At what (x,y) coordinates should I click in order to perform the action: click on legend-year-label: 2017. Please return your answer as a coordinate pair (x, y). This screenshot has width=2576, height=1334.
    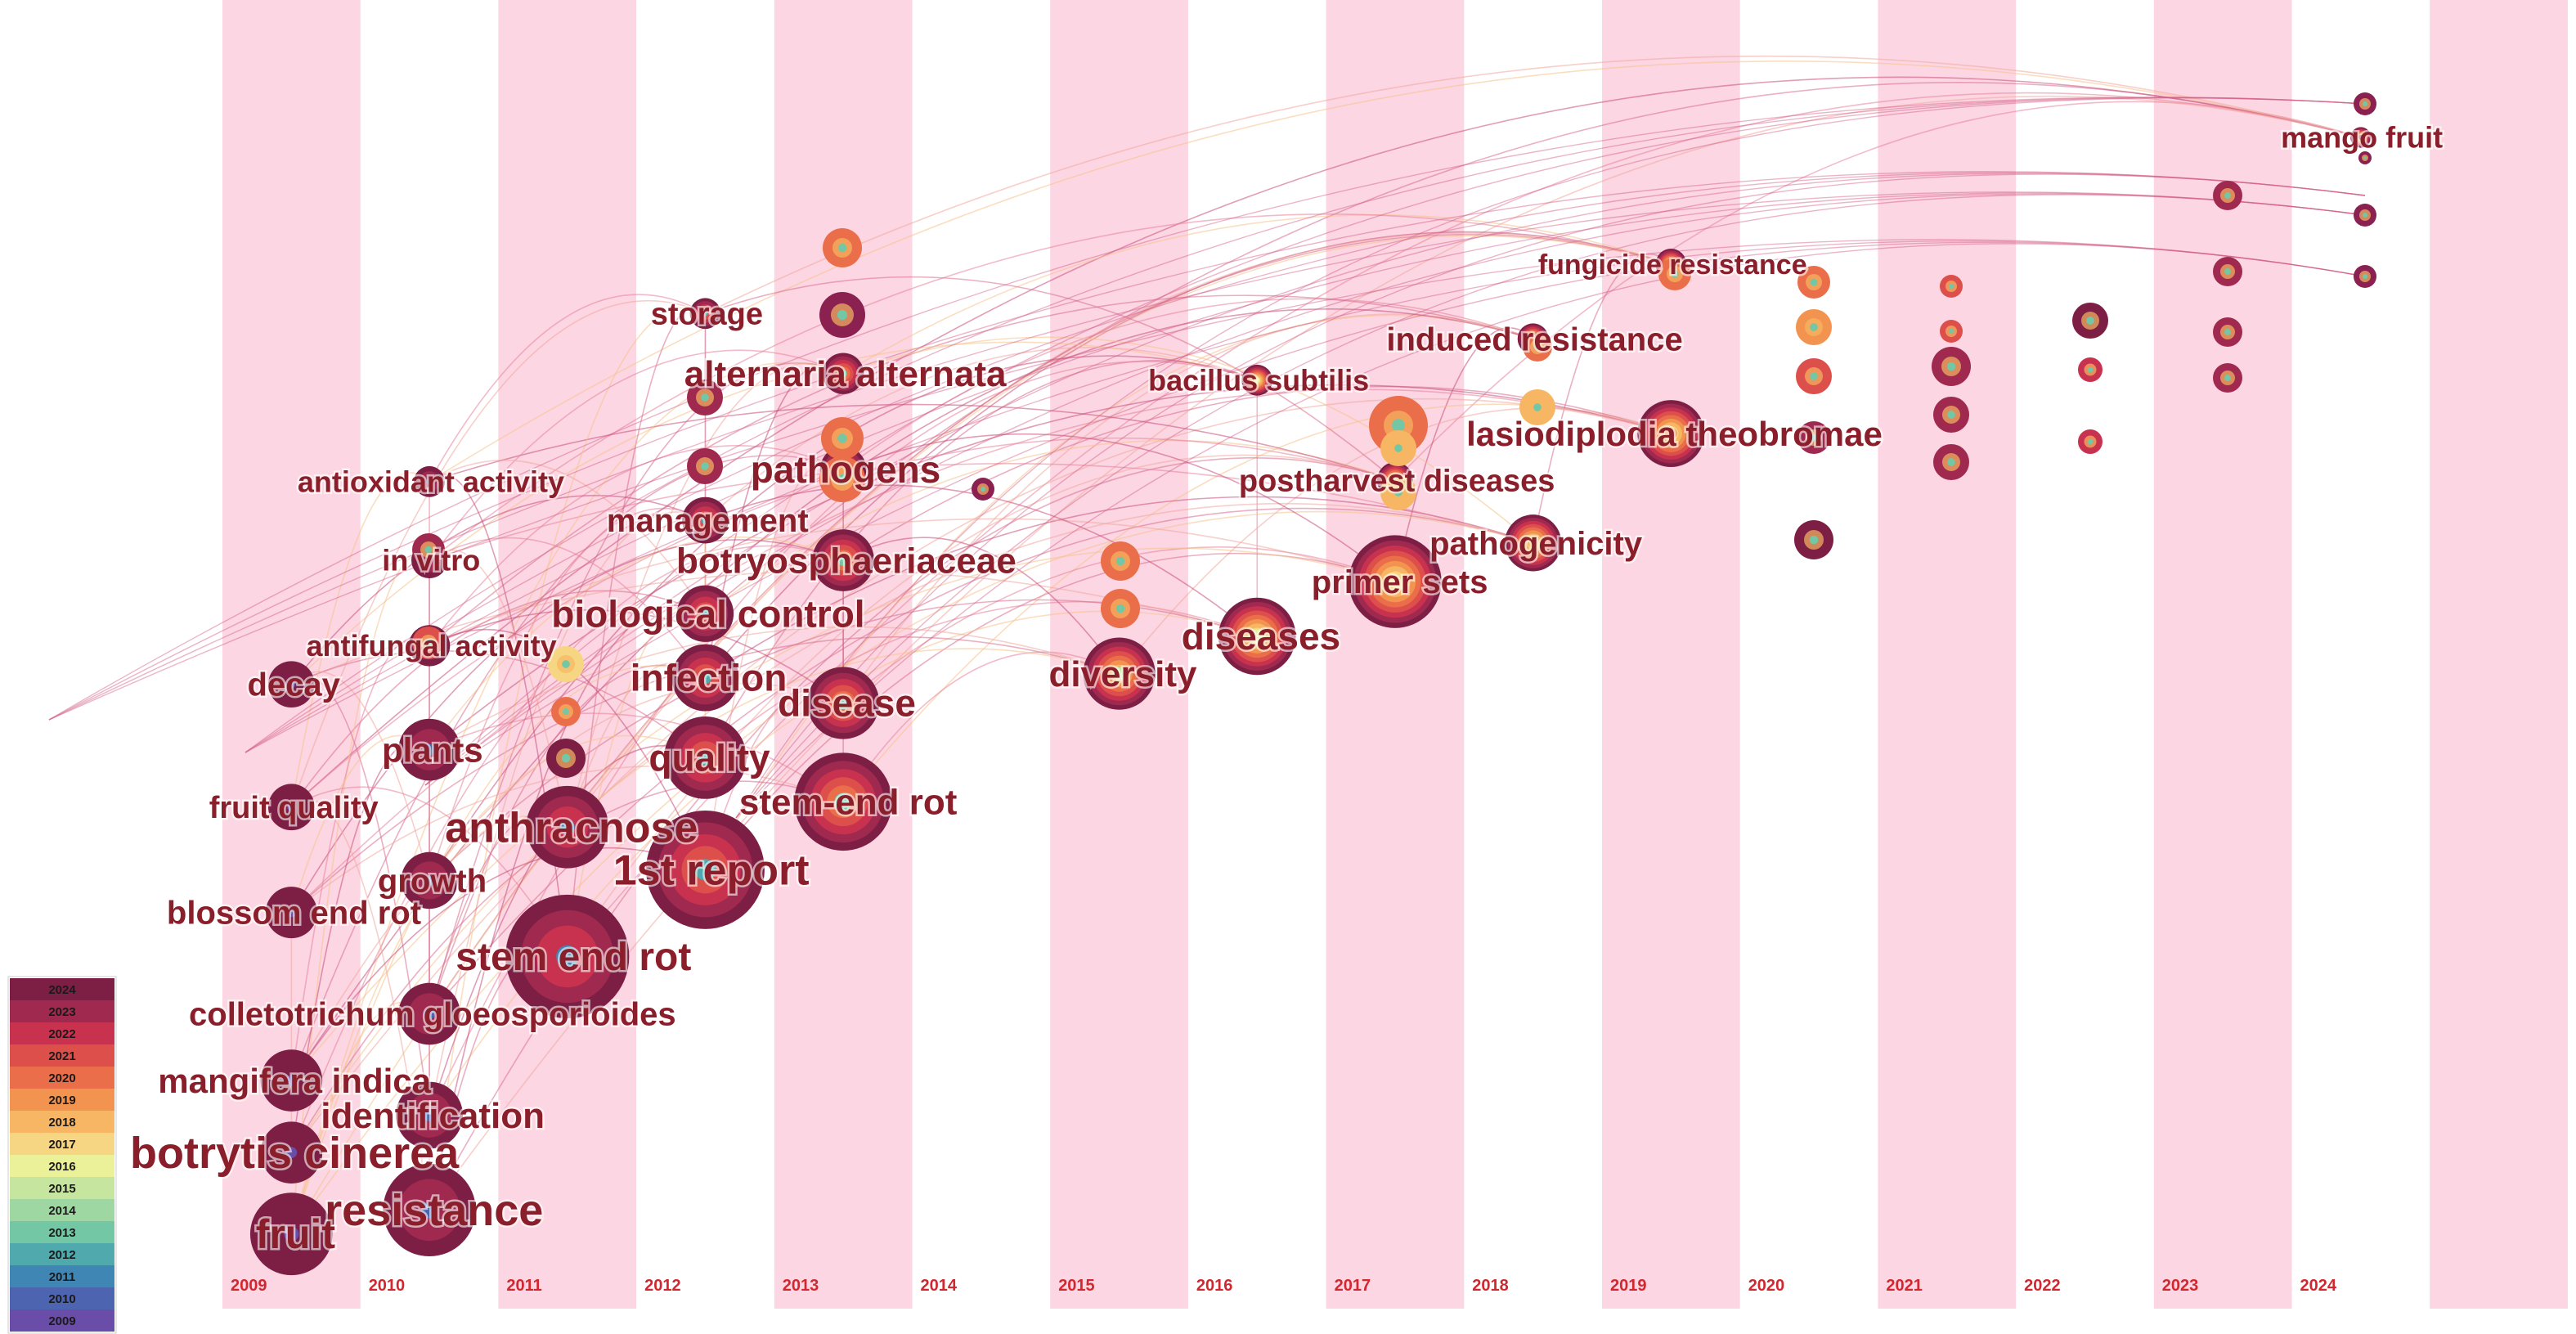
    Looking at the image, I should click on (62, 1145).